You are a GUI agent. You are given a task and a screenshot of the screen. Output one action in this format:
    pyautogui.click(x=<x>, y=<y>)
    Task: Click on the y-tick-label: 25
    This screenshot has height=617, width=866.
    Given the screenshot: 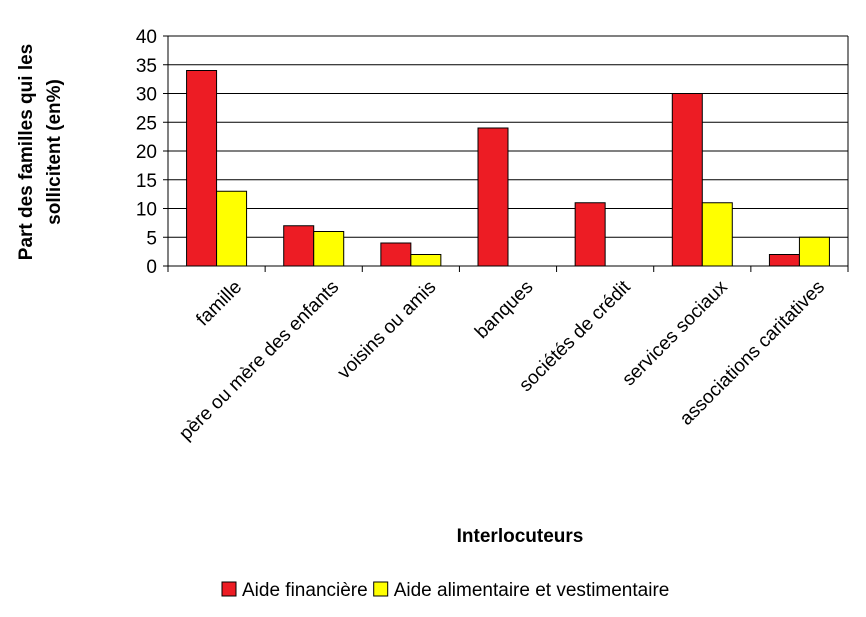 What is the action you would take?
    pyautogui.click(x=146, y=123)
    